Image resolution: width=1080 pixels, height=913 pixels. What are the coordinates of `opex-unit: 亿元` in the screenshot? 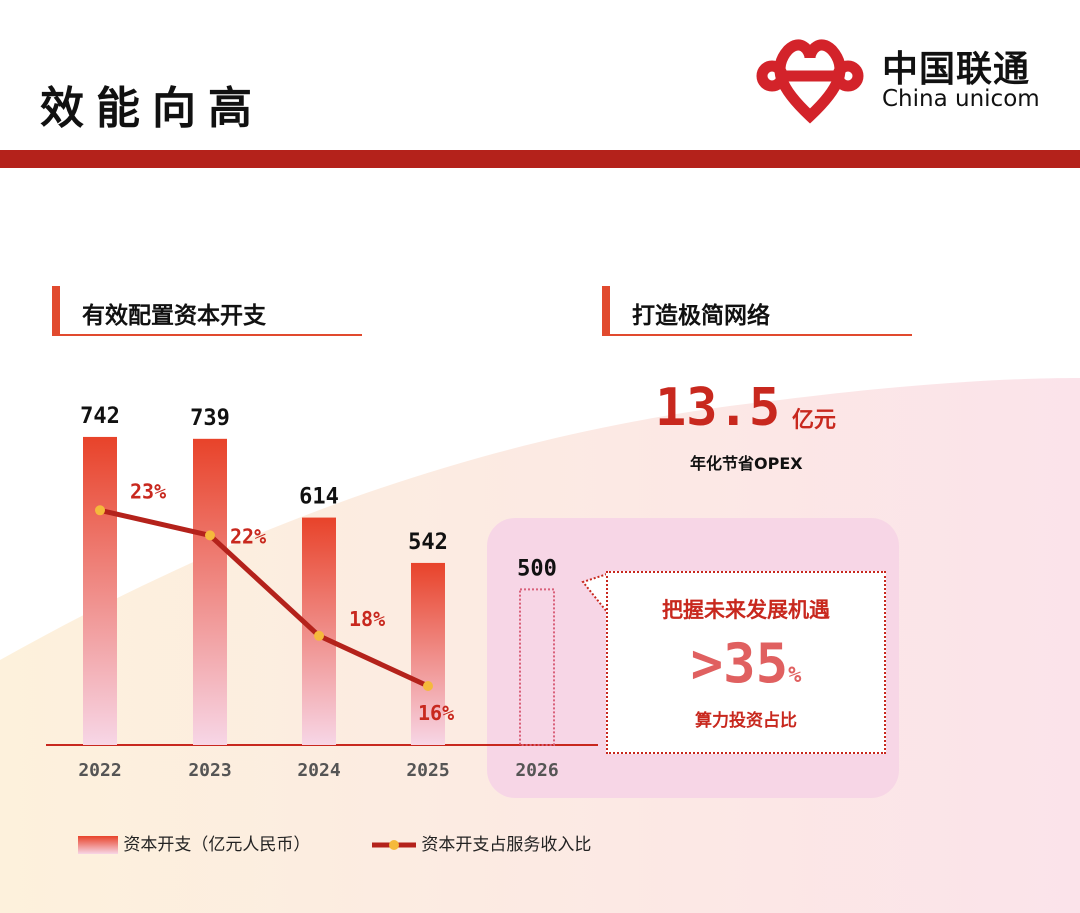 It's located at (814, 420).